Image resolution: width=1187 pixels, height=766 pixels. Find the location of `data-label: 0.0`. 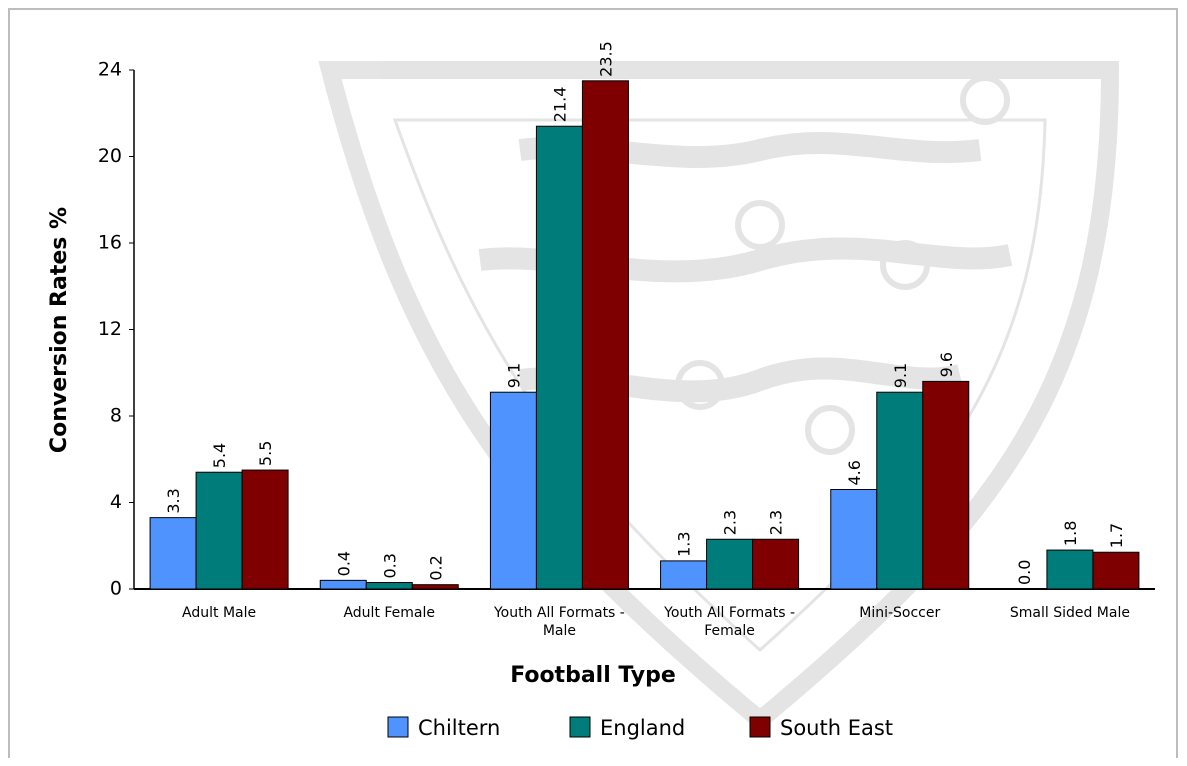

data-label: 0.0 is located at coordinates (1024, 572).